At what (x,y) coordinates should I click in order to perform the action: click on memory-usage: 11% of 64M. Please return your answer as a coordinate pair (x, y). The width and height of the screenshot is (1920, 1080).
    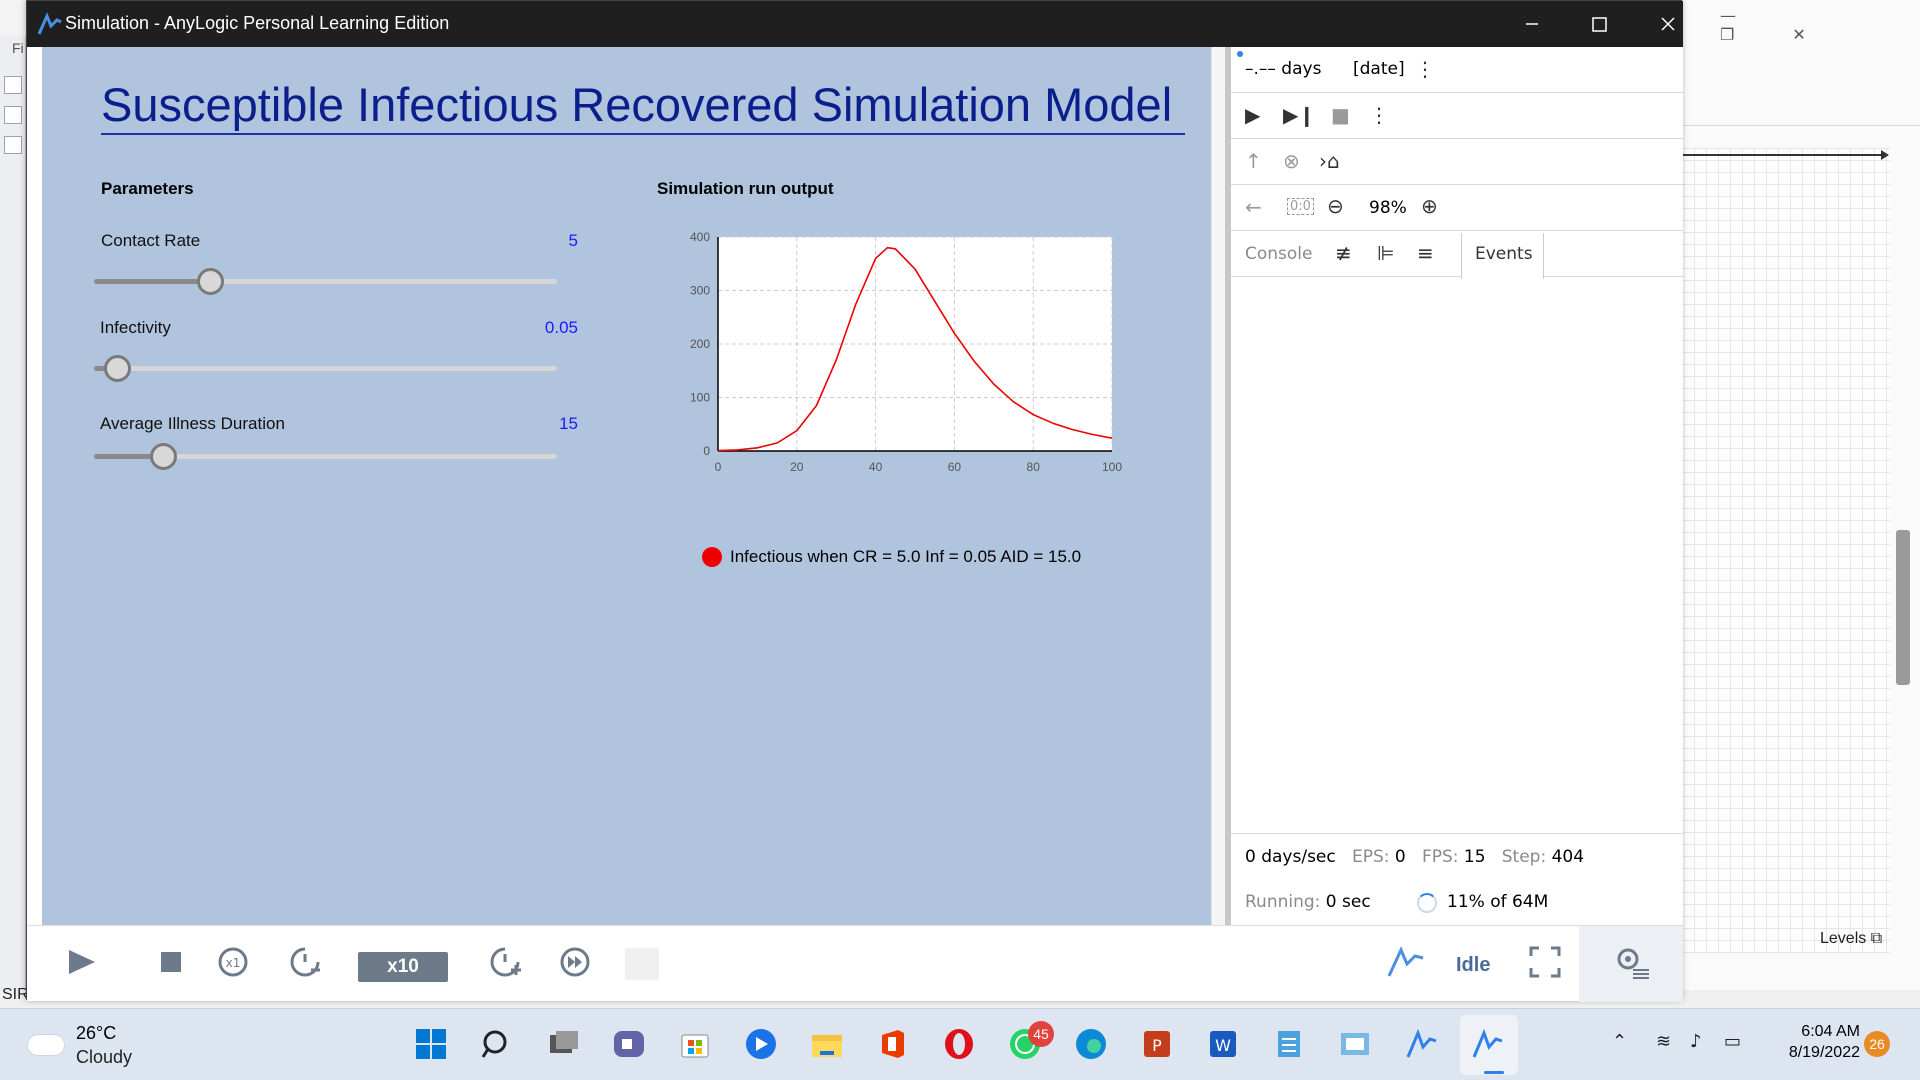
    Looking at the image, I should click on (1498, 902).